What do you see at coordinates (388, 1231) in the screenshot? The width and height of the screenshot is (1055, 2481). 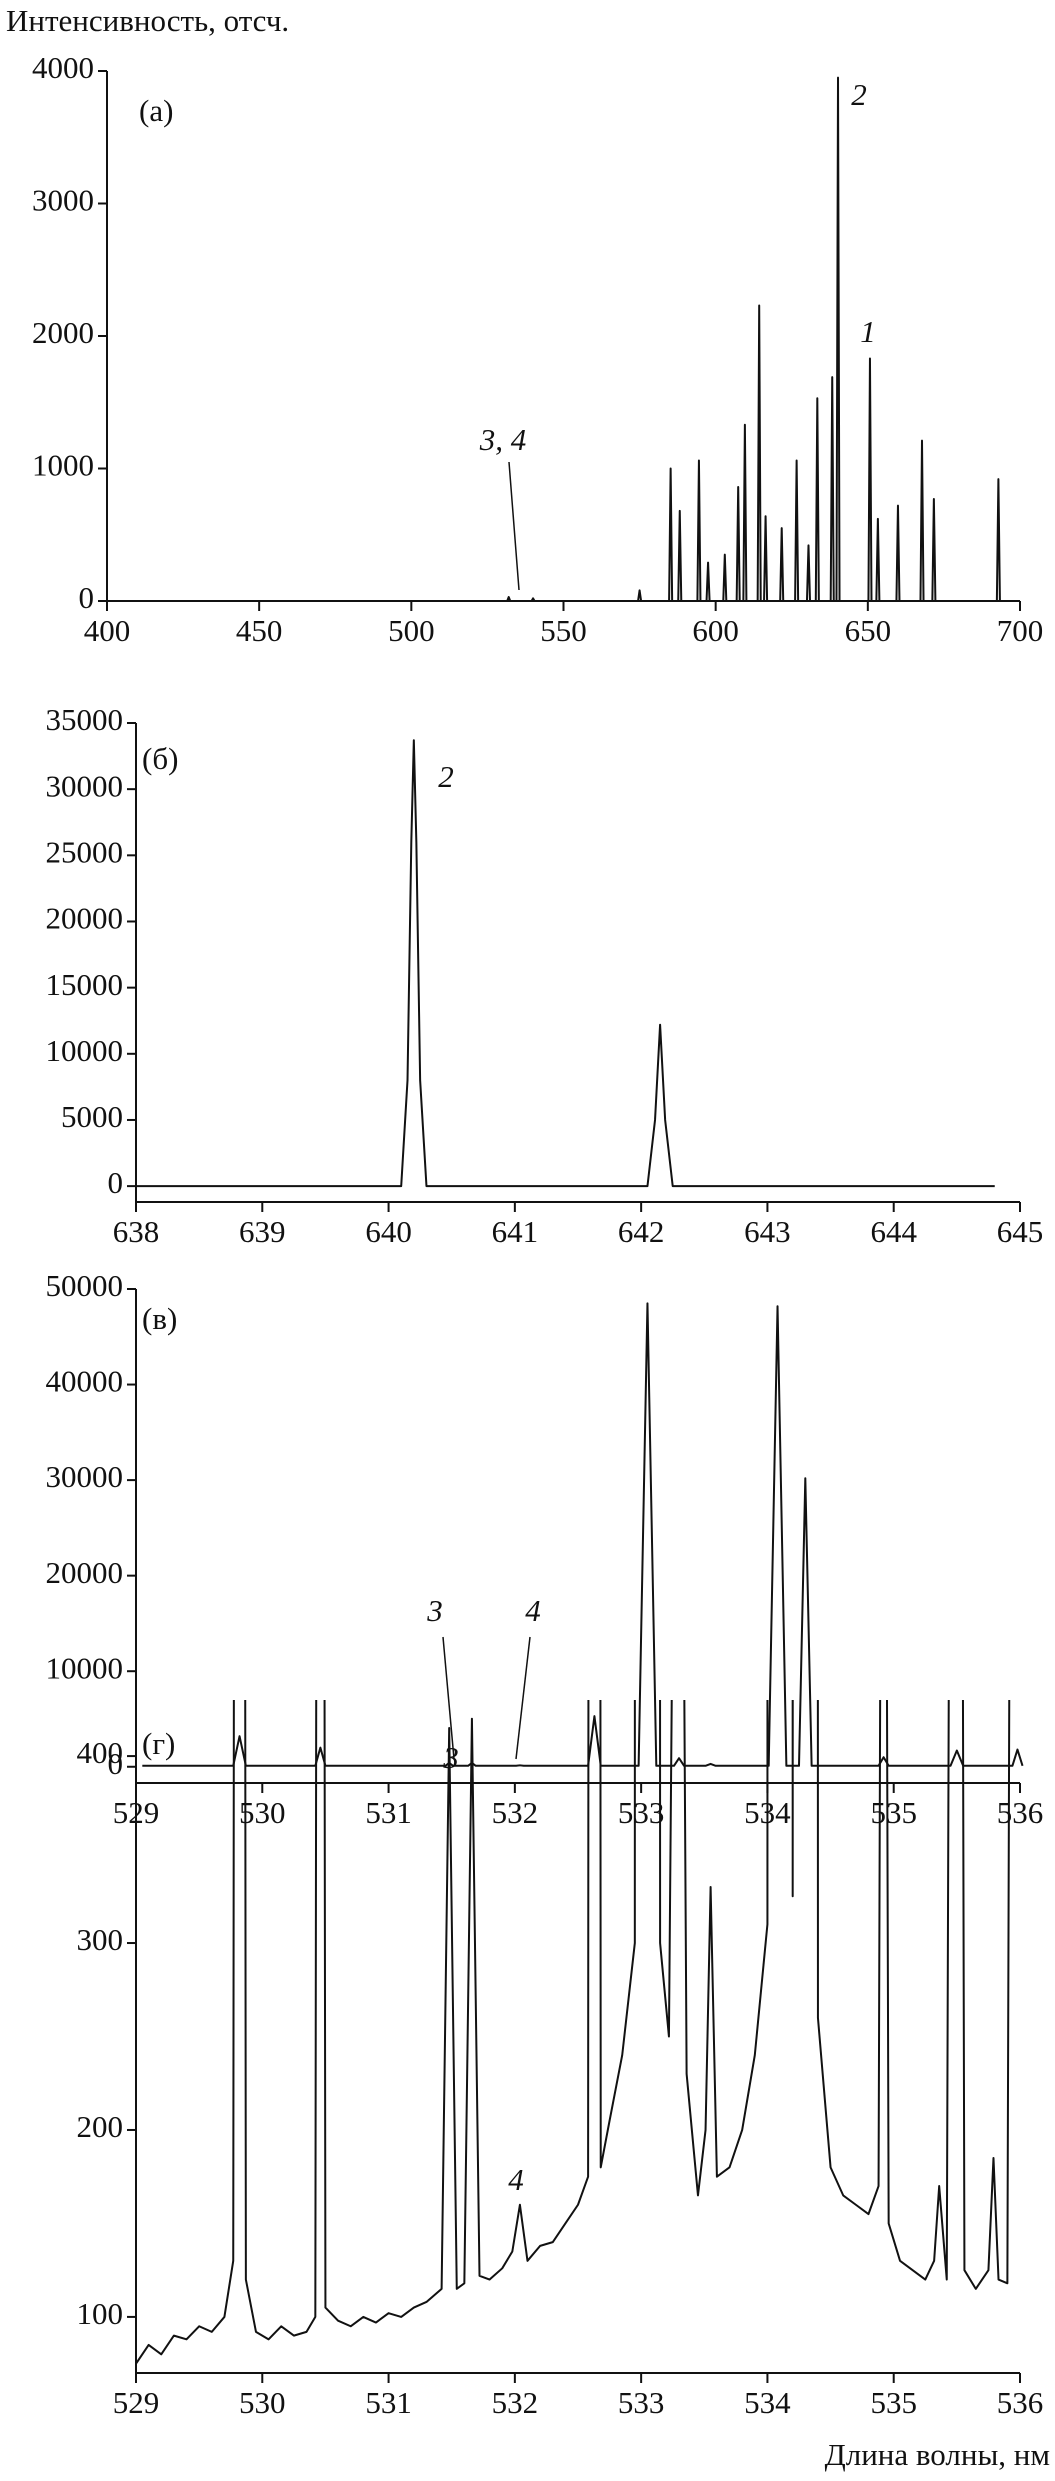 I see `x-tick-label: 640` at bounding box center [388, 1231].